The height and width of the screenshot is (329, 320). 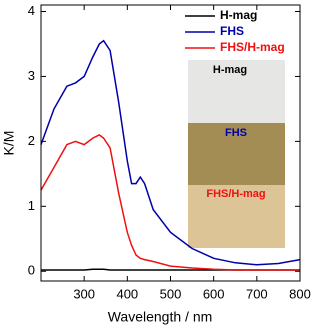 What do you see at coordinates (31, 270) in the screenshot?
I see `y-tick-label: 0` at bounding box center [31, 270].